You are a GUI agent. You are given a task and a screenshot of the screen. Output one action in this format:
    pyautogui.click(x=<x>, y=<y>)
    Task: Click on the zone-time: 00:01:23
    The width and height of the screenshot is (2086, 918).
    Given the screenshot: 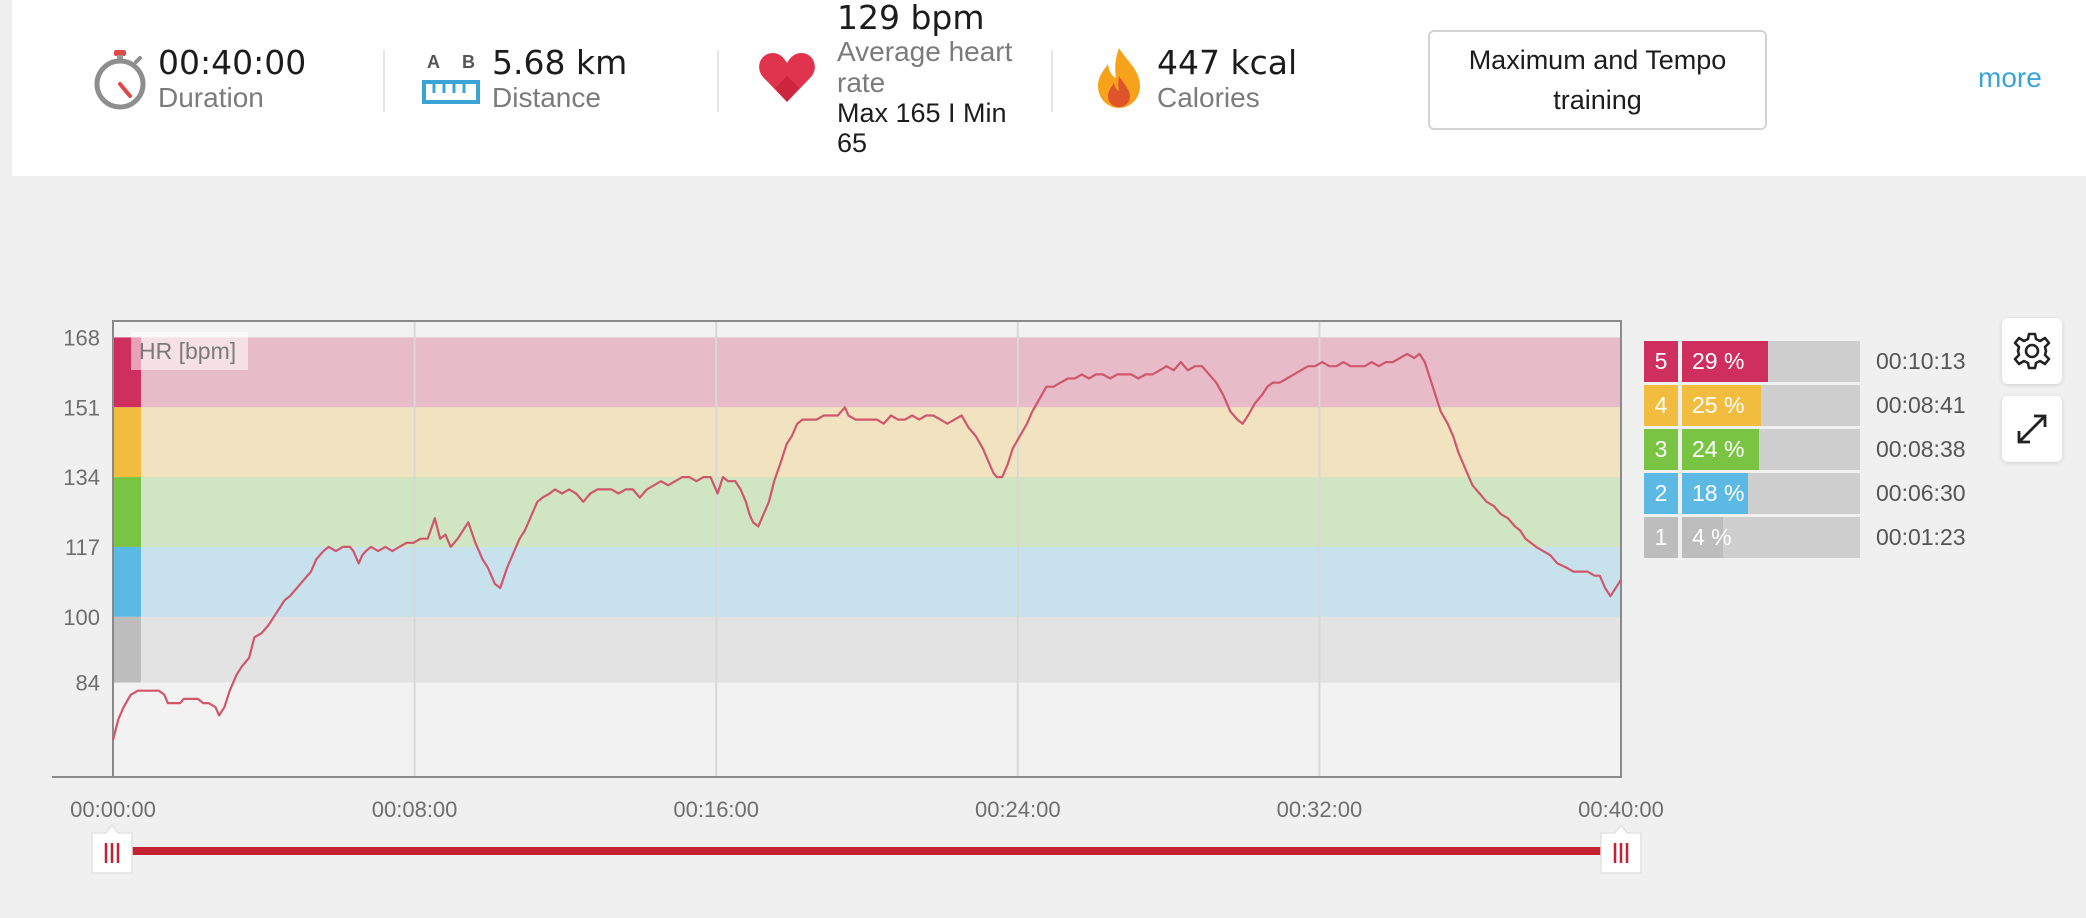 What is the action you would take?
    pyautogui.click(x=1921, y=537)
    